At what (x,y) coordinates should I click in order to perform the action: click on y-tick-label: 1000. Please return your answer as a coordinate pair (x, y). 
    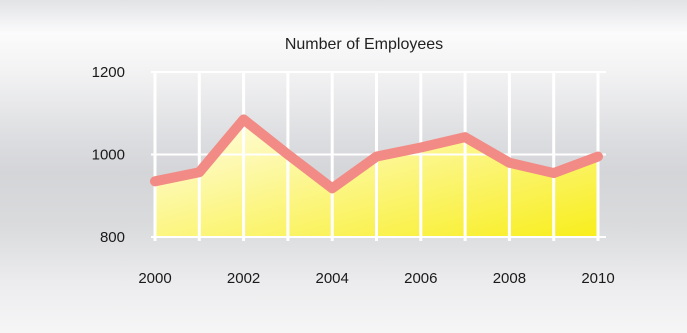
    Looking at the image, I should click on (108, 155).